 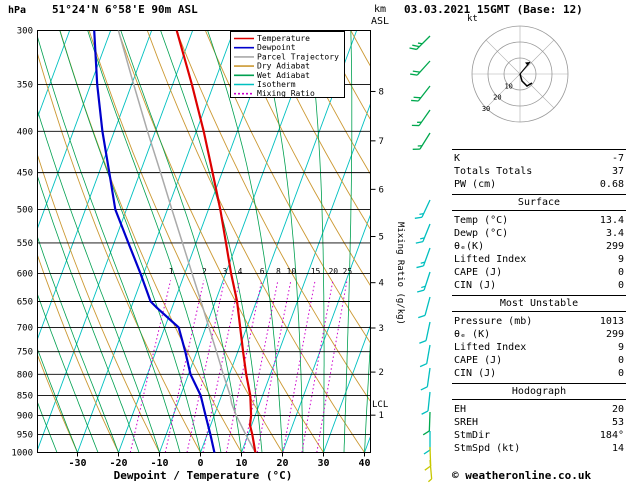 I want to click on stat-value: -7, so click(x=617, y=158).